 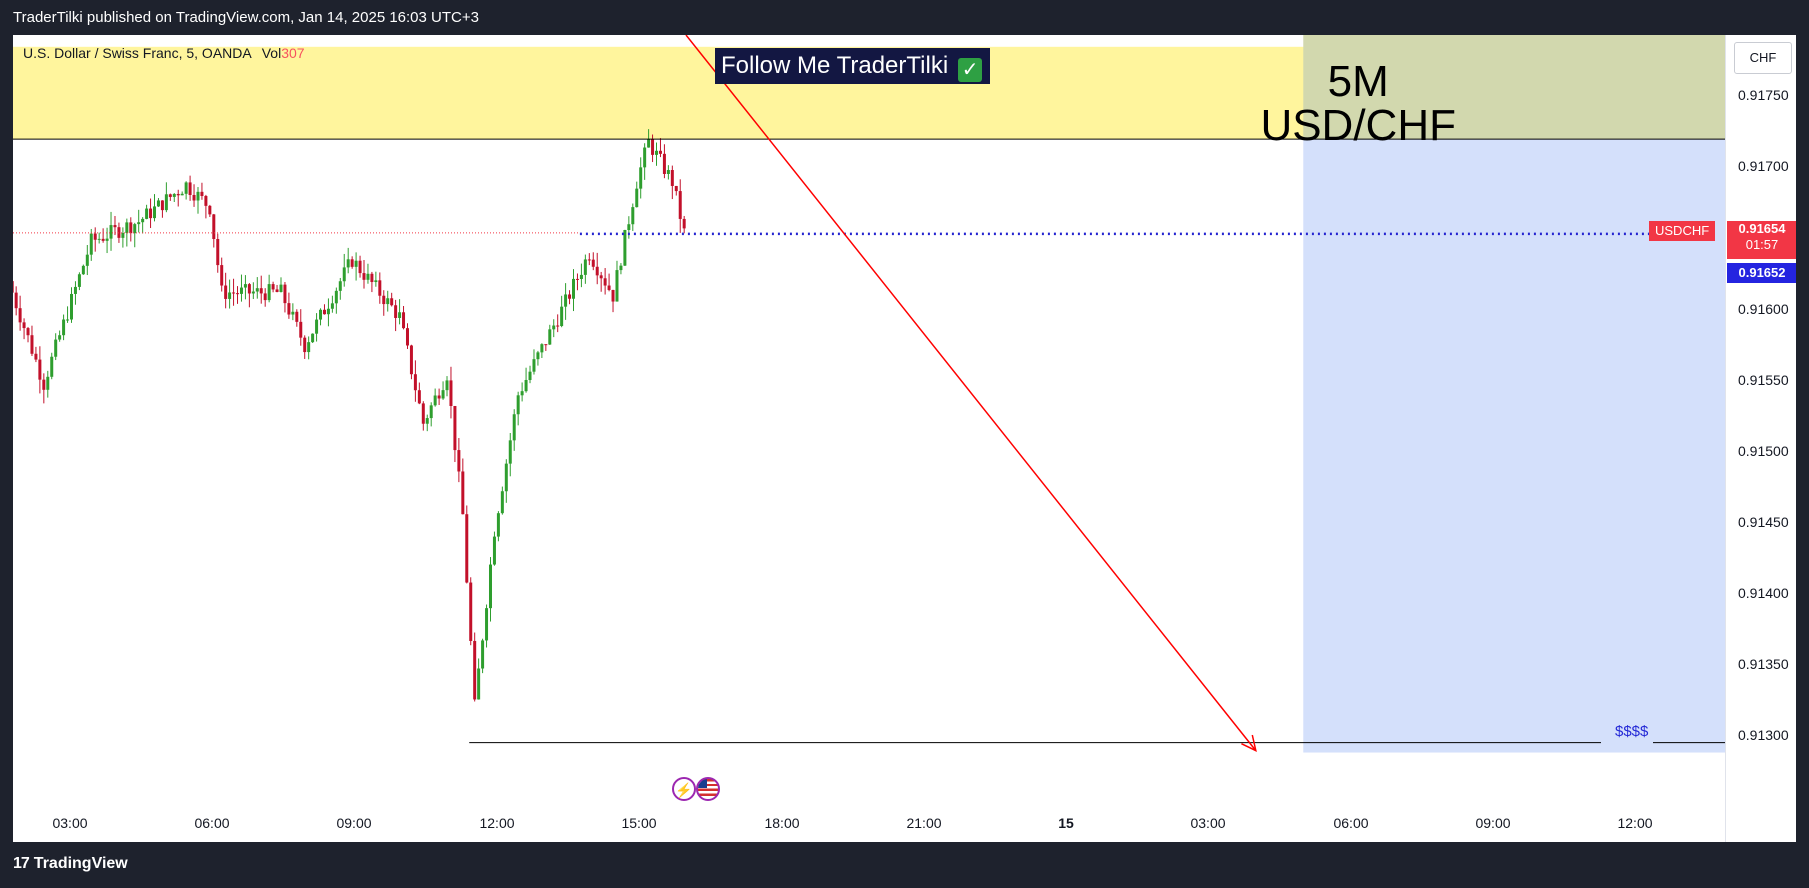 I want to click on price-tick: 0.91450, so click(x=1763, y=522).